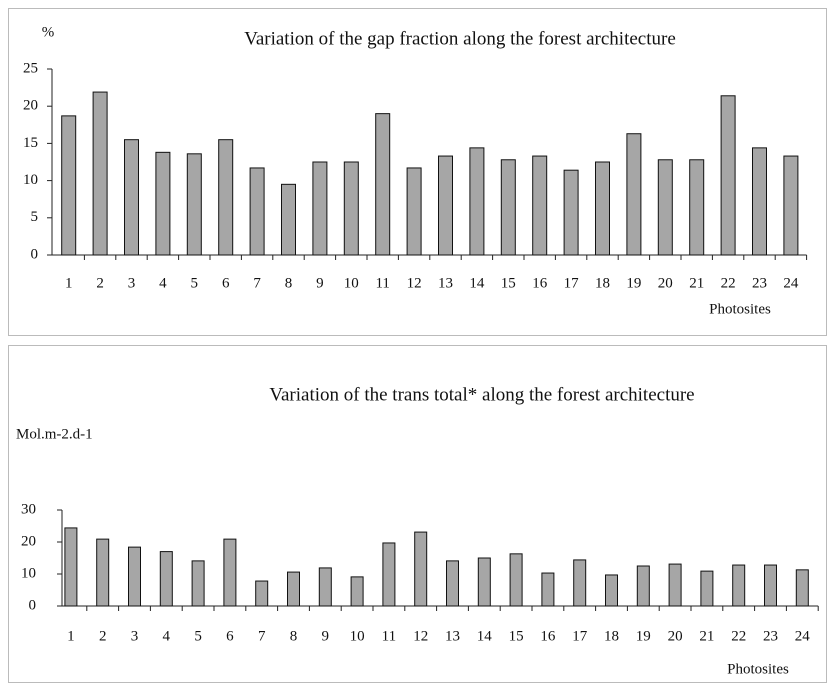 The image size is (835, 690). I want to click on x-tick-label: 15, so click(508, 283).